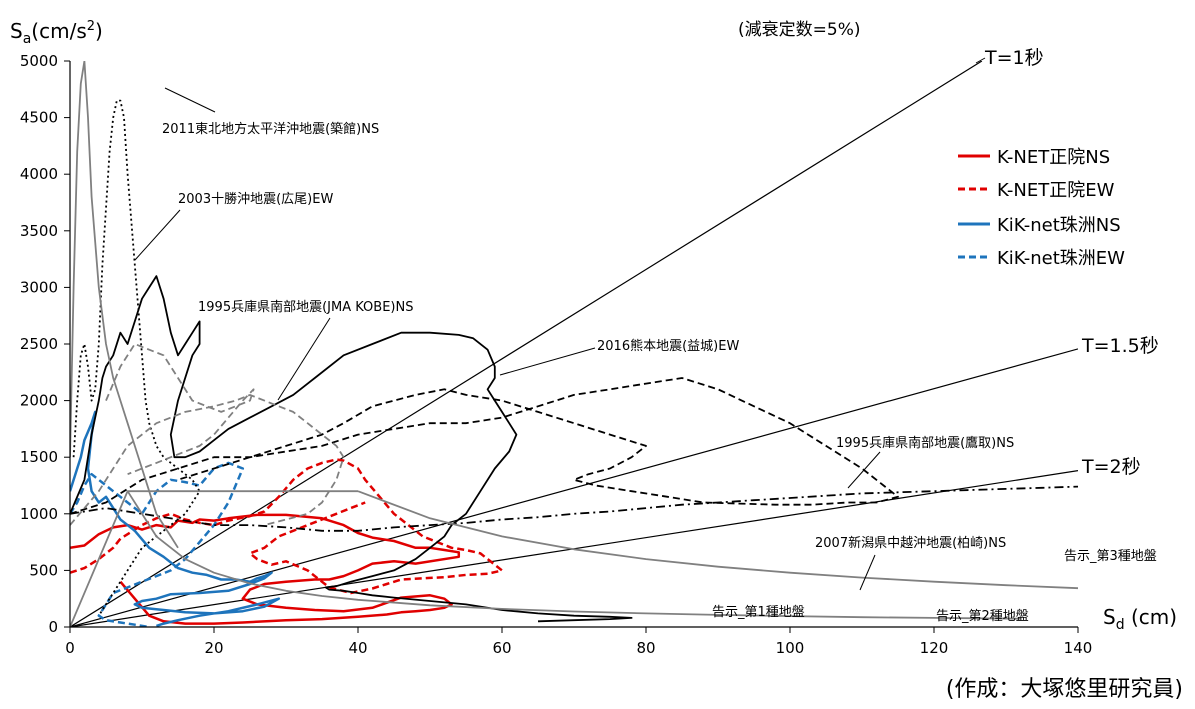 The image size is (1195, 709). What do you see at coordinates (39, 118) in the screenshot?
I see `y-tick-label: 4500` at bounding box center [39, 118].